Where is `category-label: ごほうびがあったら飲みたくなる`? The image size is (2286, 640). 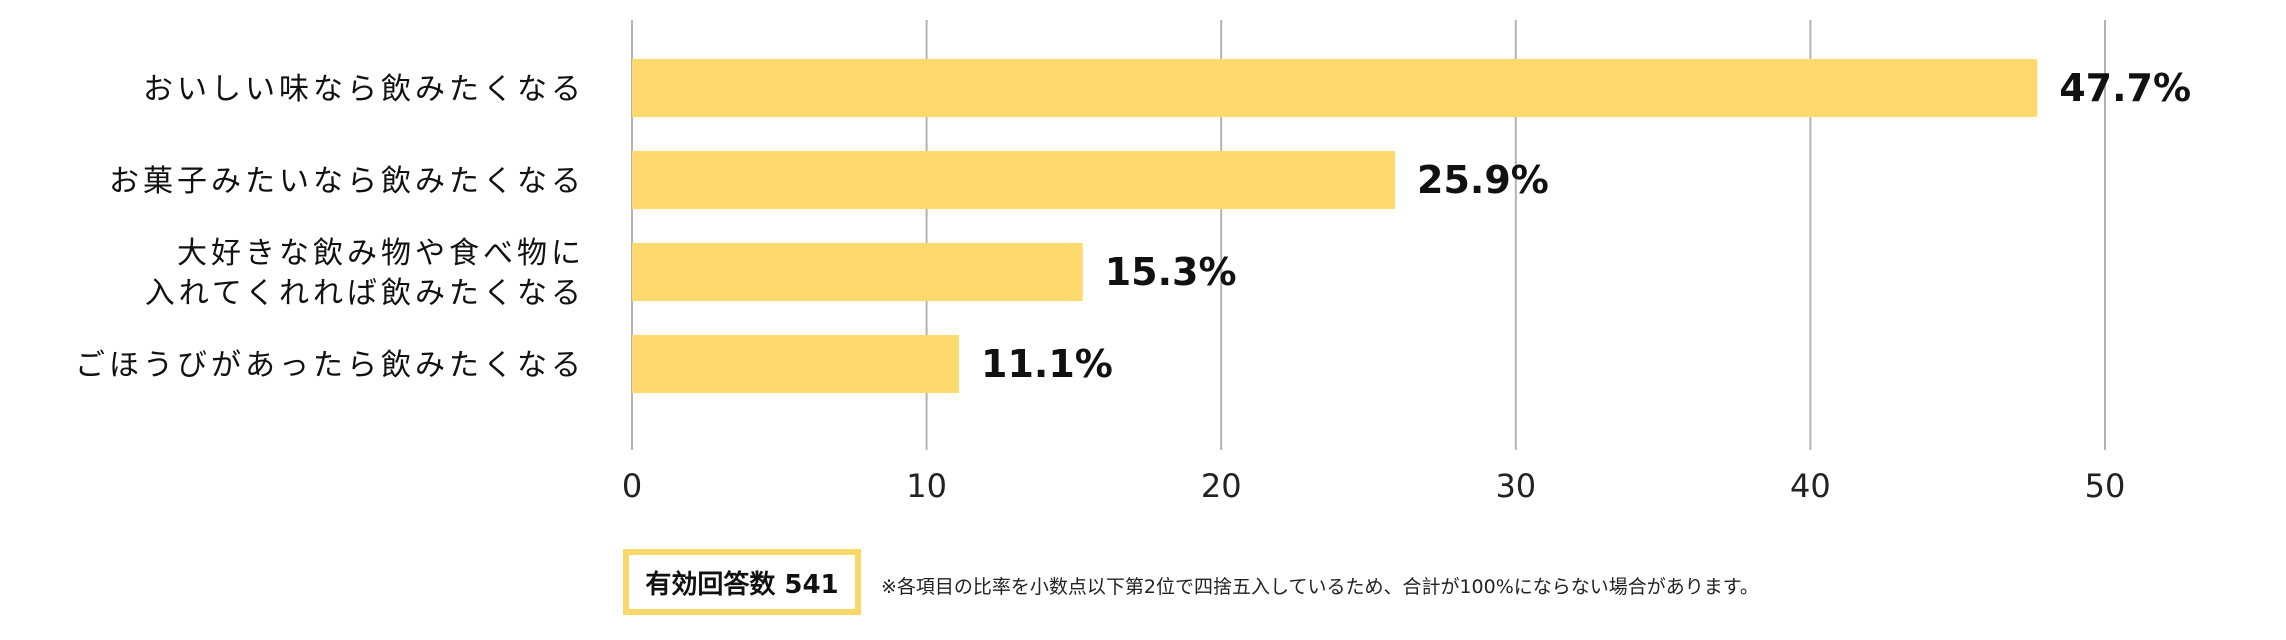 category-label: ごほうびがあったら飲みたくなる is located at coordinates (330, 365).